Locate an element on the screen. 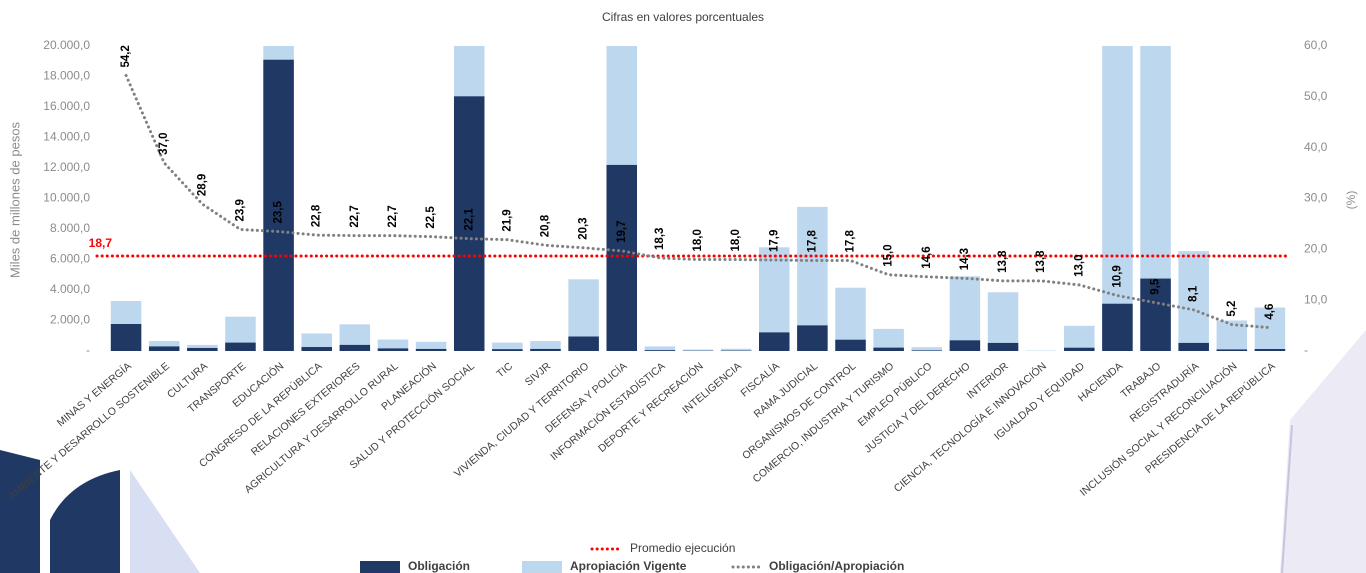 This screenshot has width=1366, height=573. data-label: 37,0 is located at coordinates (164, 144).